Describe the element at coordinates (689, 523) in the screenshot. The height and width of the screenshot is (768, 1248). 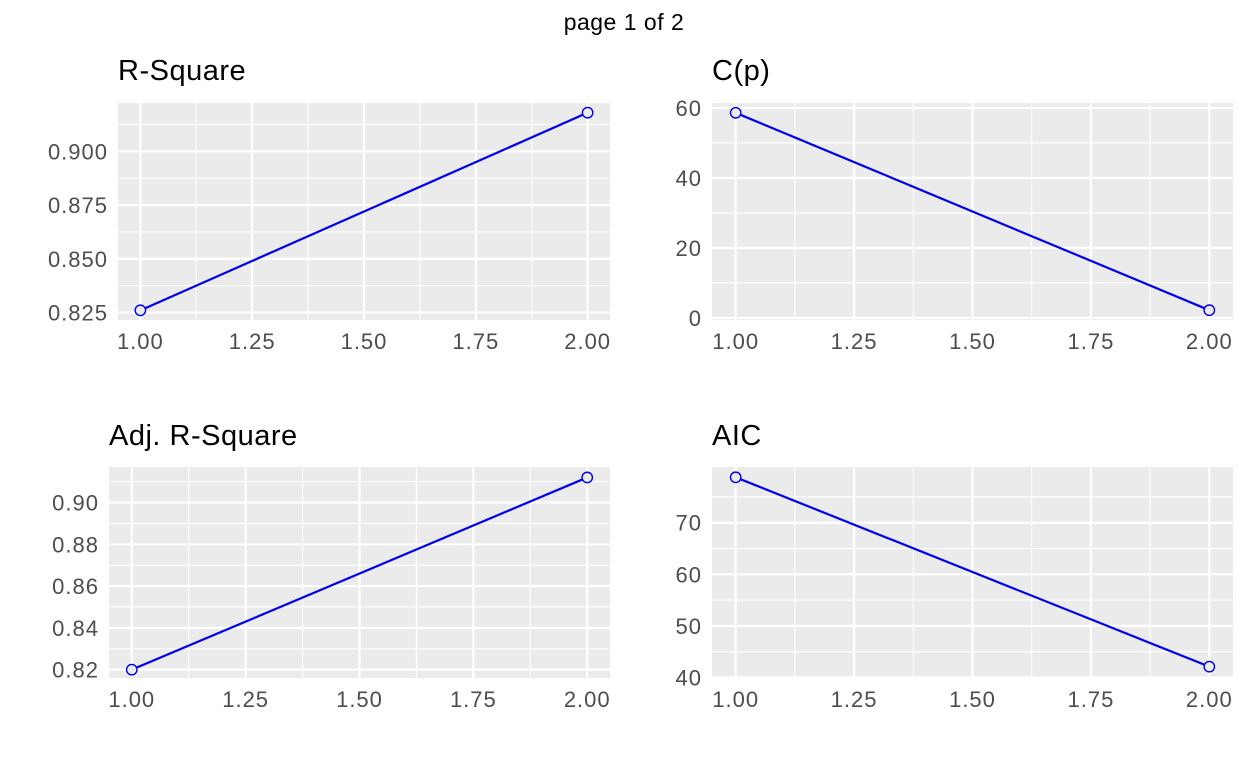
I see `y-tick-label: 70` at that location.